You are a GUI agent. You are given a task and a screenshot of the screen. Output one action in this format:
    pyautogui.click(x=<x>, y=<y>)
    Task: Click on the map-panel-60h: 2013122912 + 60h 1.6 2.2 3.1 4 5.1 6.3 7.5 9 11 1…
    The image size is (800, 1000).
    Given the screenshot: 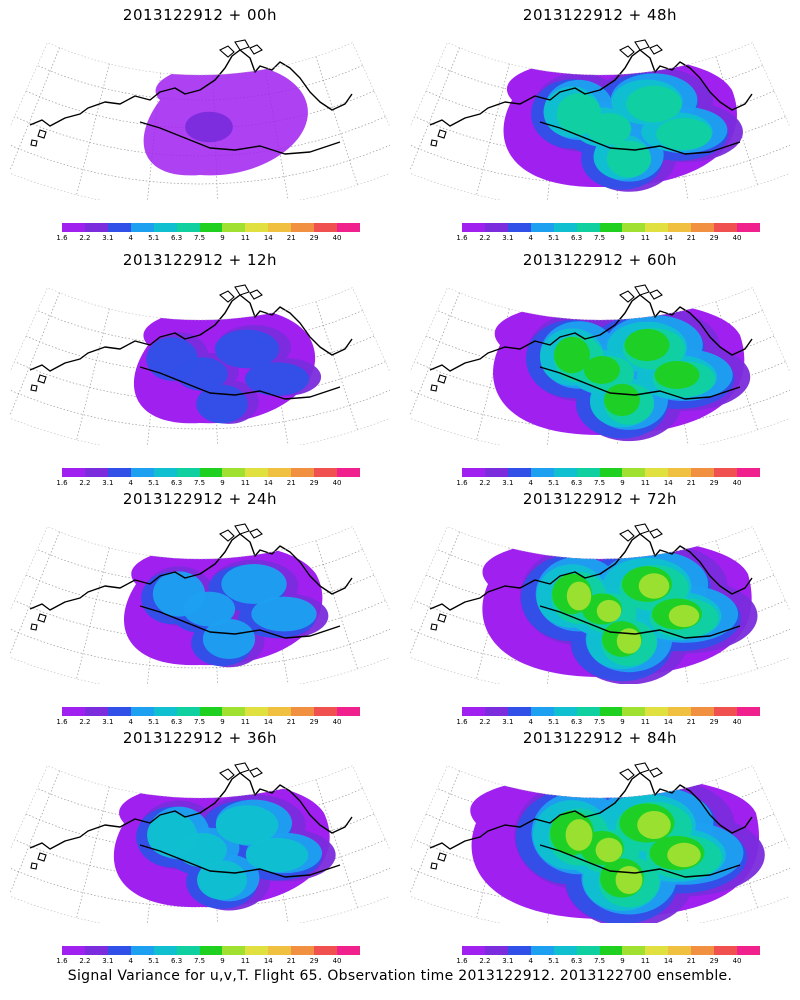 What is the action you would take?
    pyautogui.click(x=600, y=367)
    